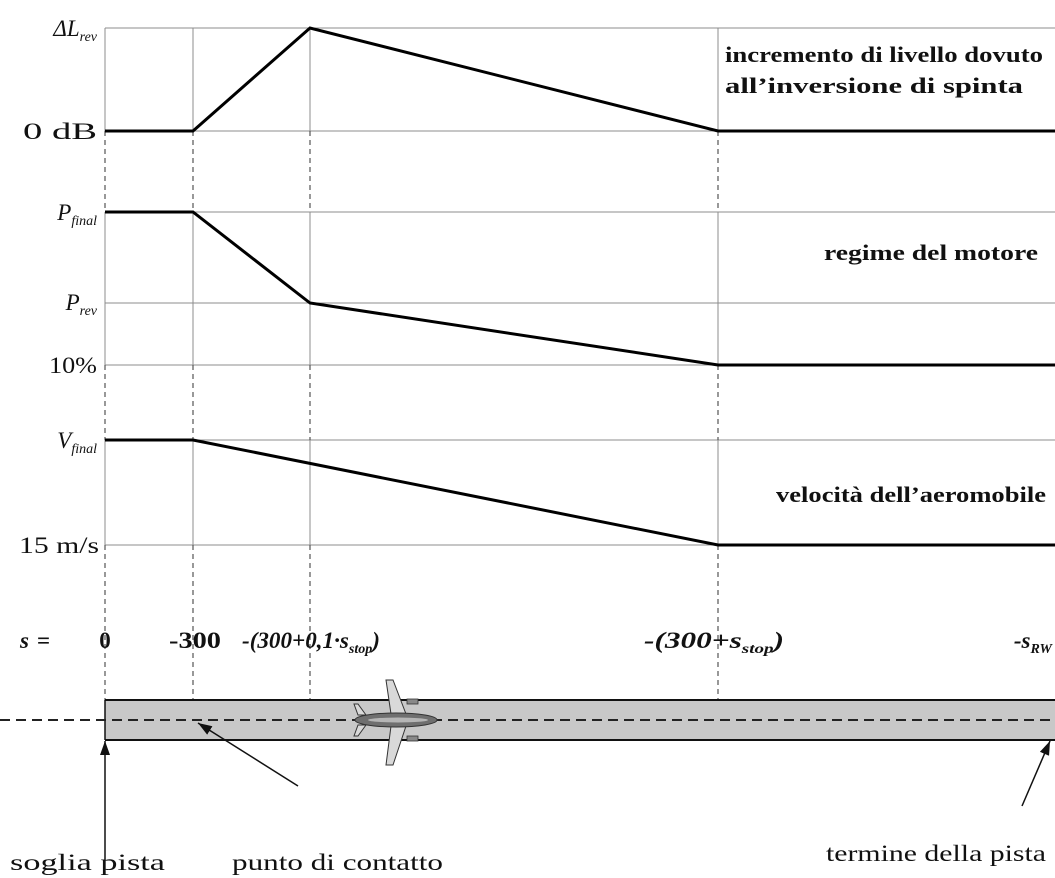  I want to click on aircraft-icon, so click(395, 722).